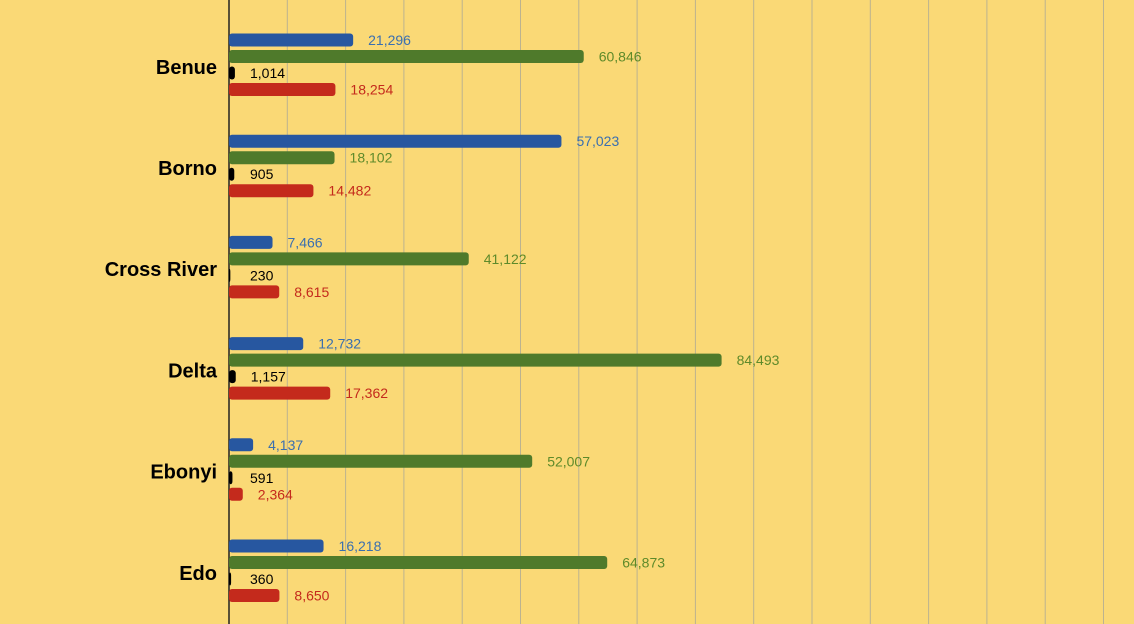  Describe the element at coordinates (285, 445) in the screenshot. I see `data-label: 4,137` at that location.